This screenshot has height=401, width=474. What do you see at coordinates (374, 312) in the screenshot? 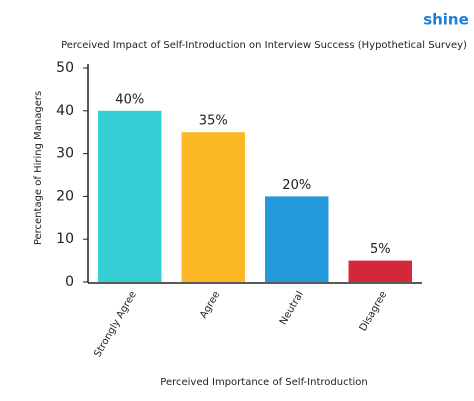
I see `x-tick-label: Disagree` at bounding box center [374, 312].